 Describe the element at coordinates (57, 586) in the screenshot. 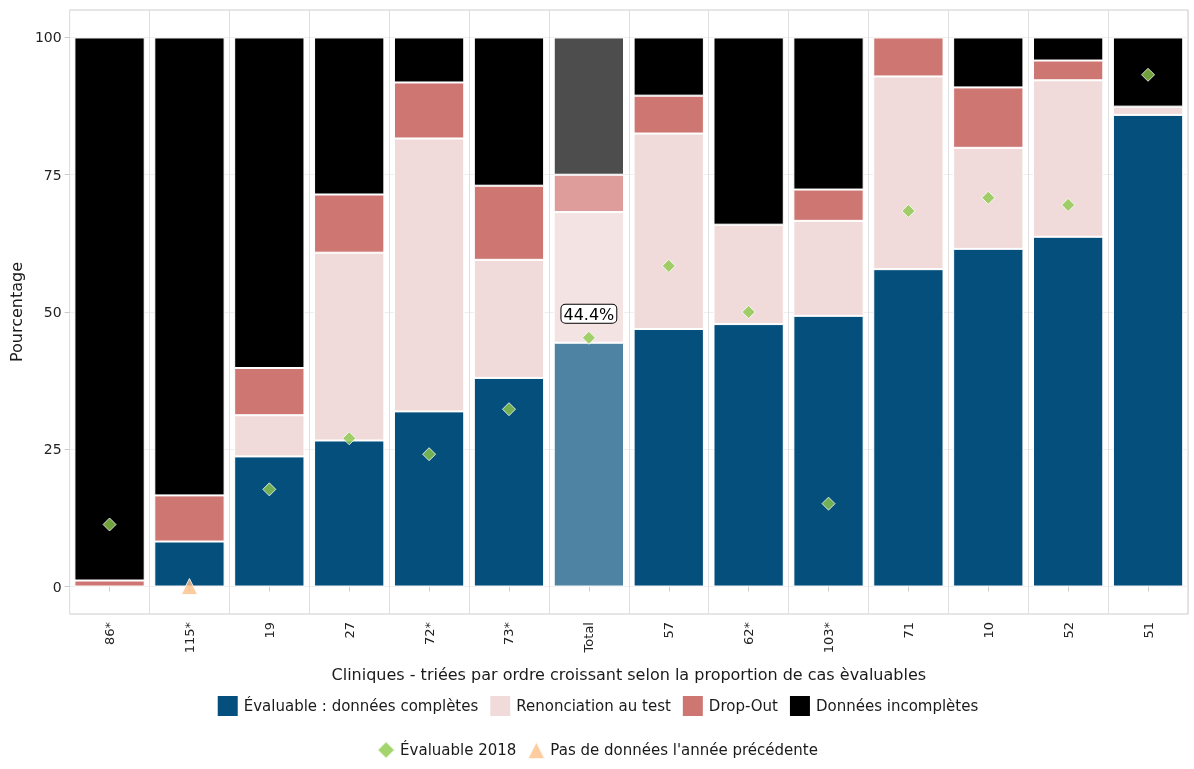

I see `y-tick-label: 0` at that location.